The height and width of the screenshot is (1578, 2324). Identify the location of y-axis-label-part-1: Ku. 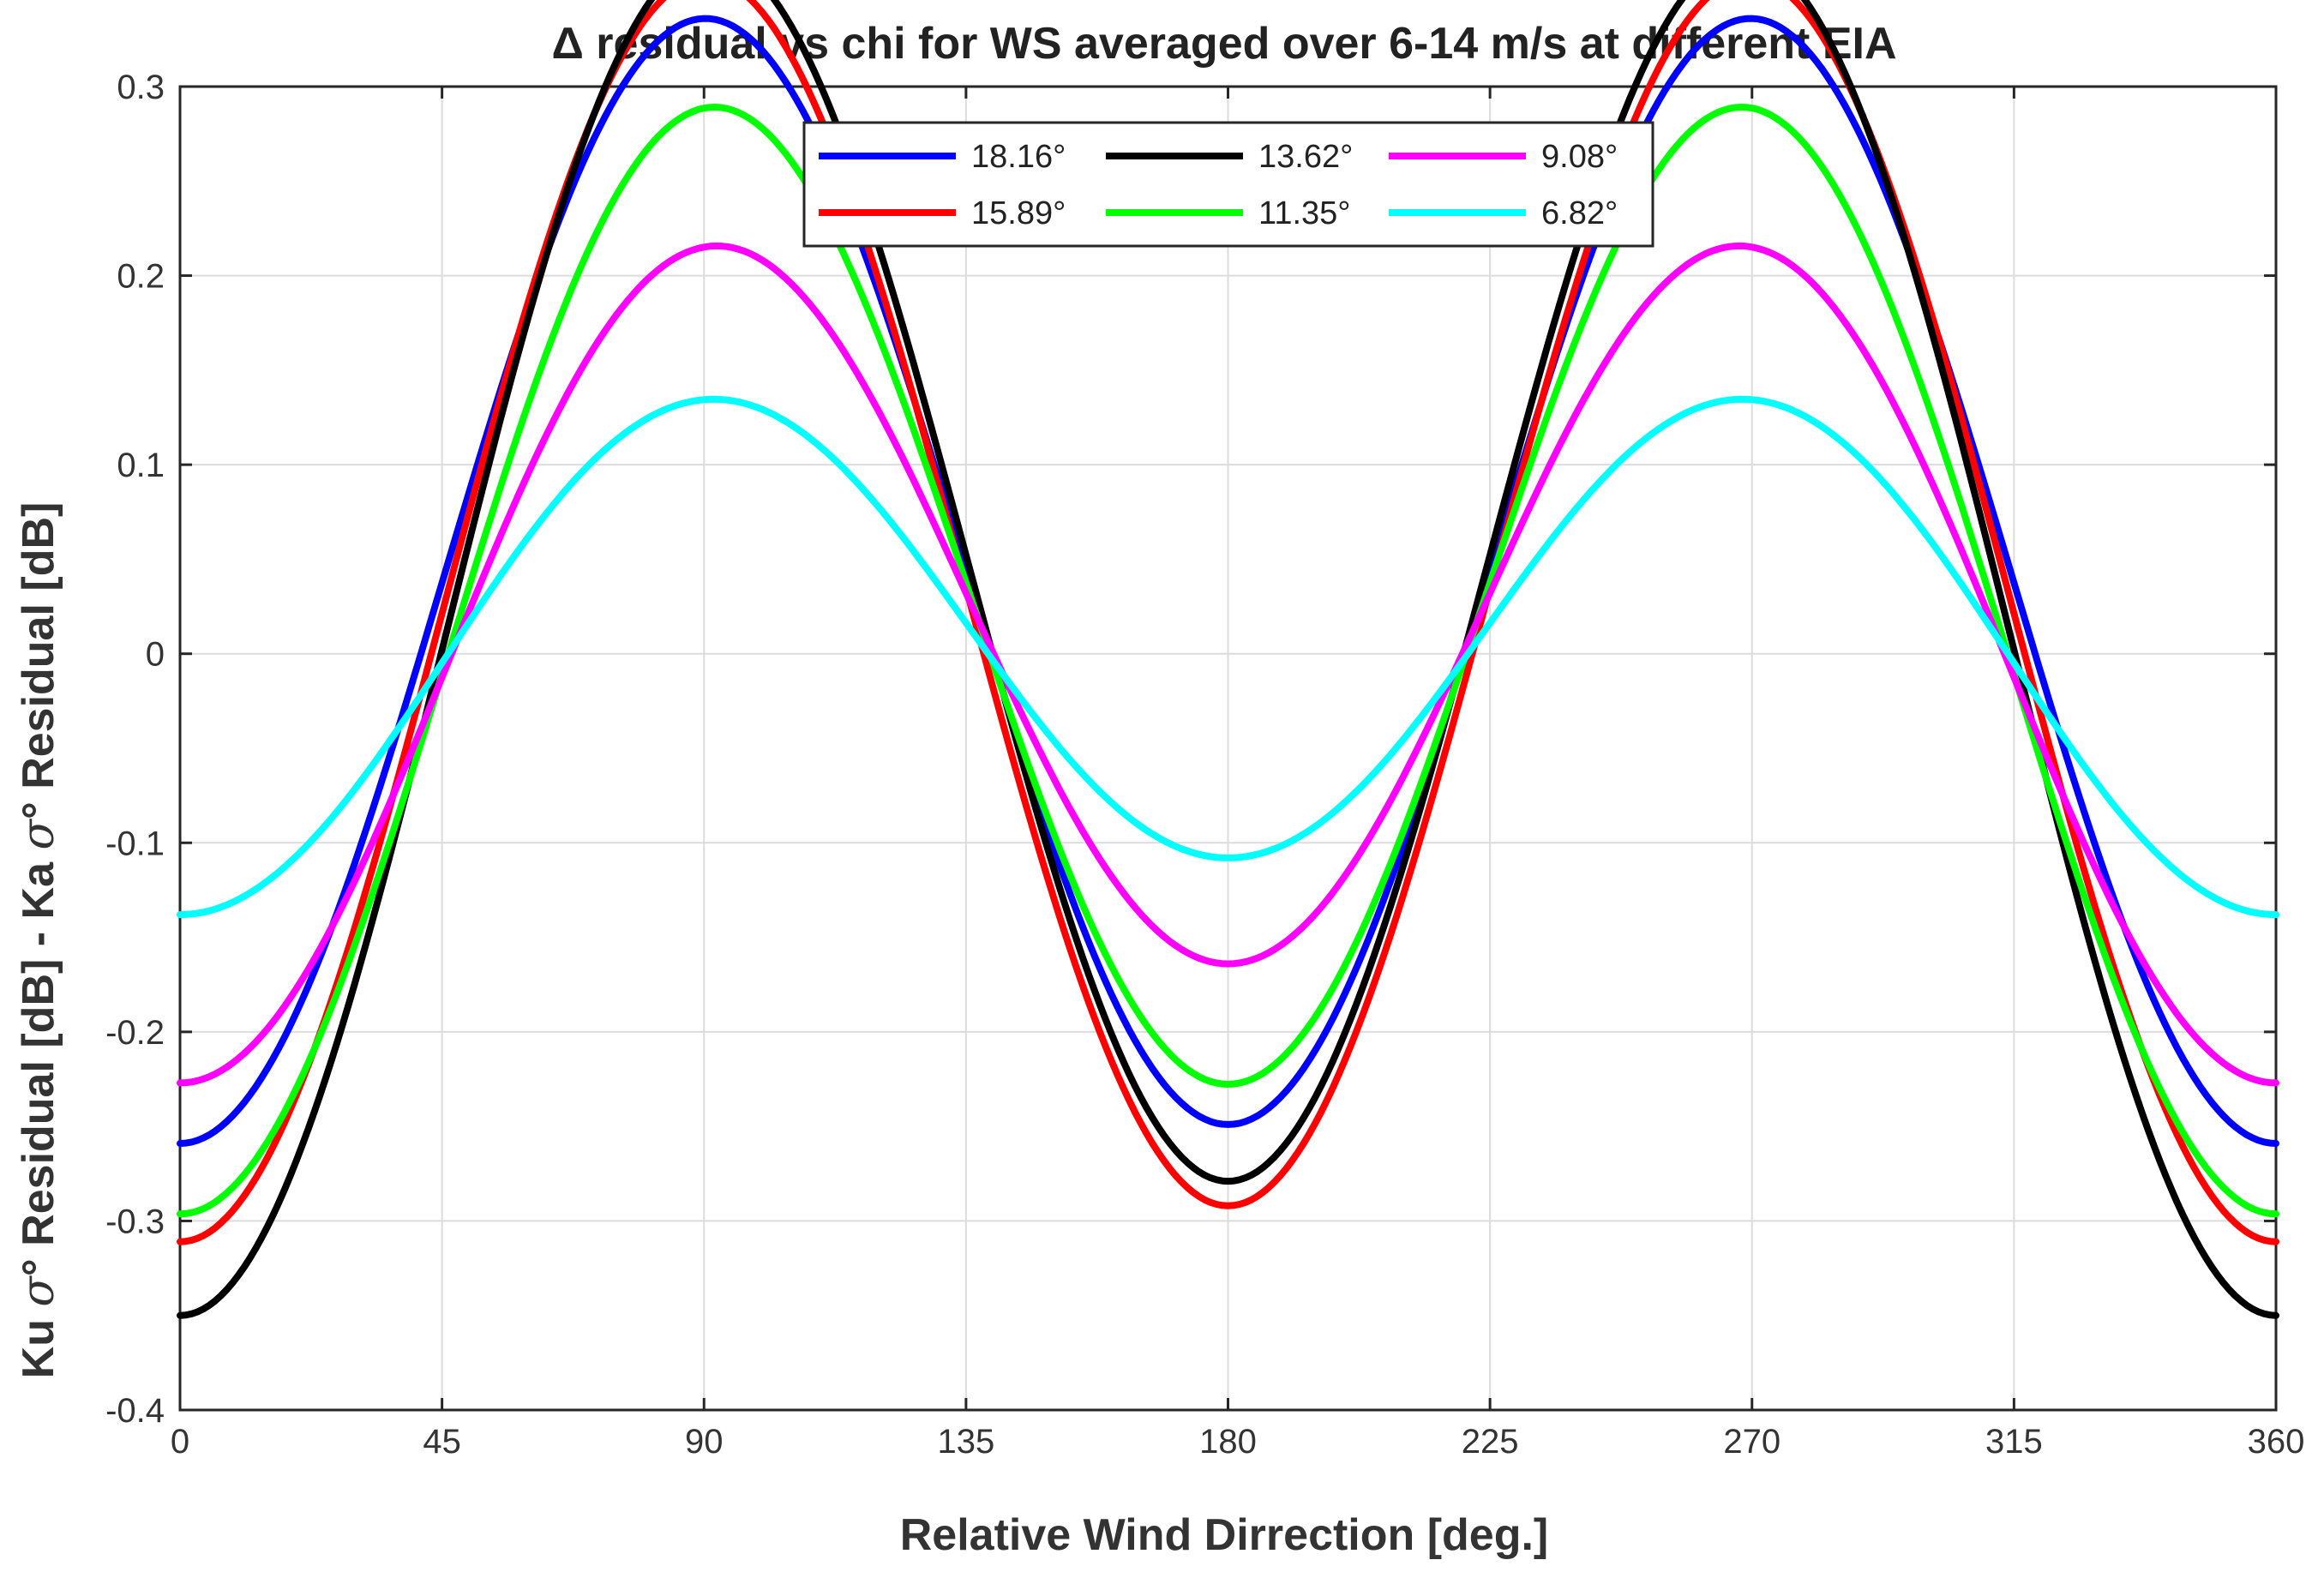
(38, 1343).